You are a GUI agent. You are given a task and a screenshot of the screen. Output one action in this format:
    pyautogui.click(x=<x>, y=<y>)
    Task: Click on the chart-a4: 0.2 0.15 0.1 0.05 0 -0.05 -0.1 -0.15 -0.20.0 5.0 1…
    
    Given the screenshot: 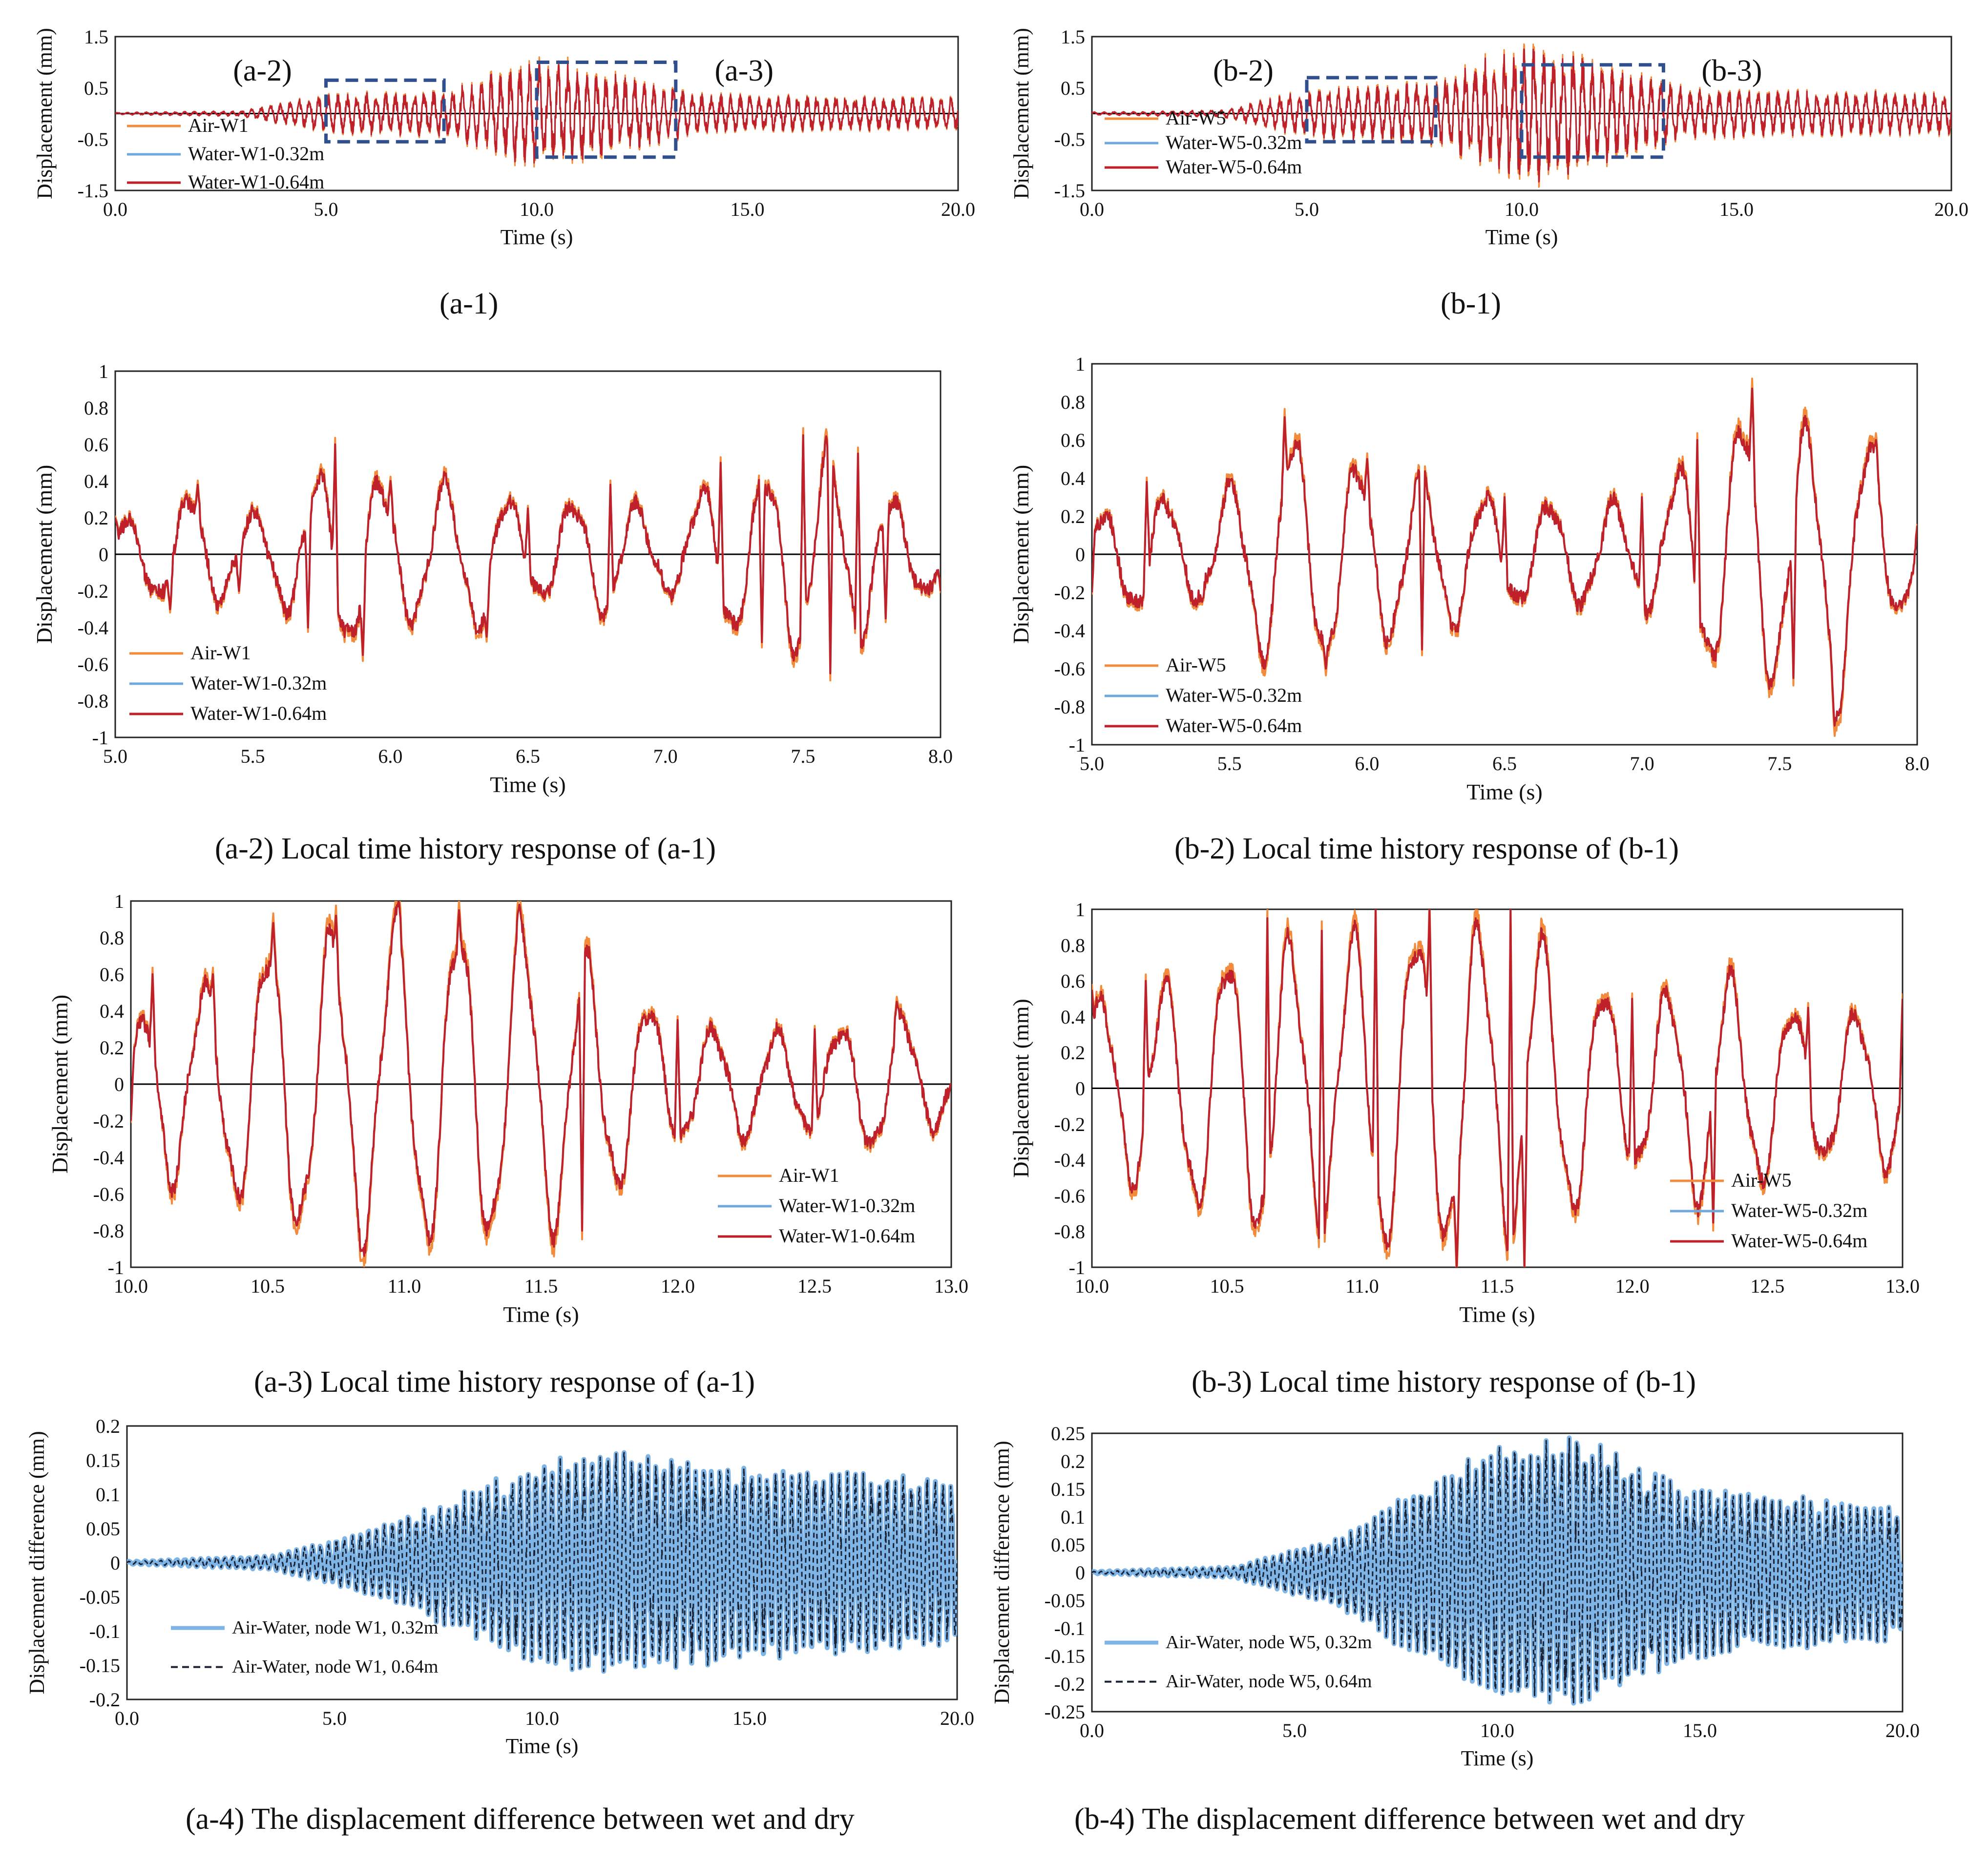 What is the action you would take?
    pyautogui.click(x=500, y=1587)
    